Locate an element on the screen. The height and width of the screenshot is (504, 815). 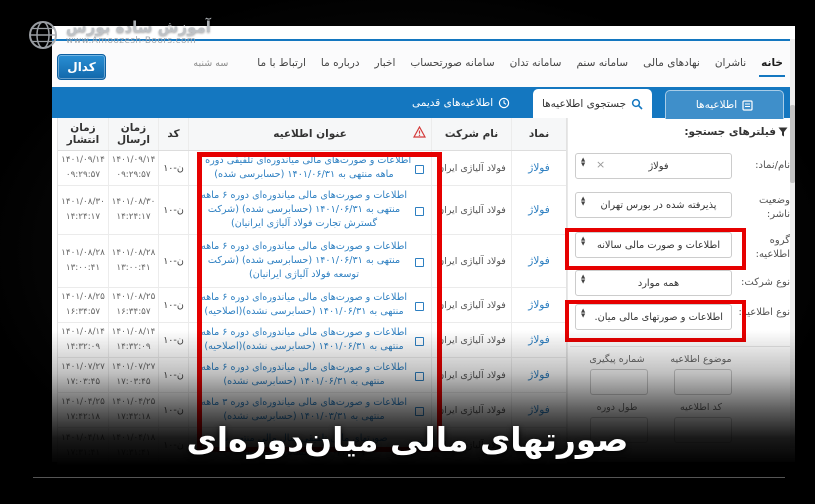
scrollbar-thumb is located at coordinates (792, 144).